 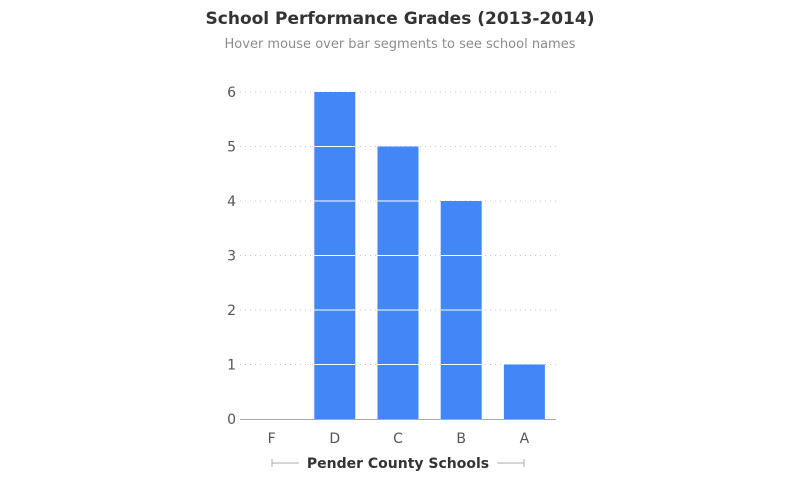 I want to click on x-axis-title: Pender County Schools, so click(x=398, y=464).